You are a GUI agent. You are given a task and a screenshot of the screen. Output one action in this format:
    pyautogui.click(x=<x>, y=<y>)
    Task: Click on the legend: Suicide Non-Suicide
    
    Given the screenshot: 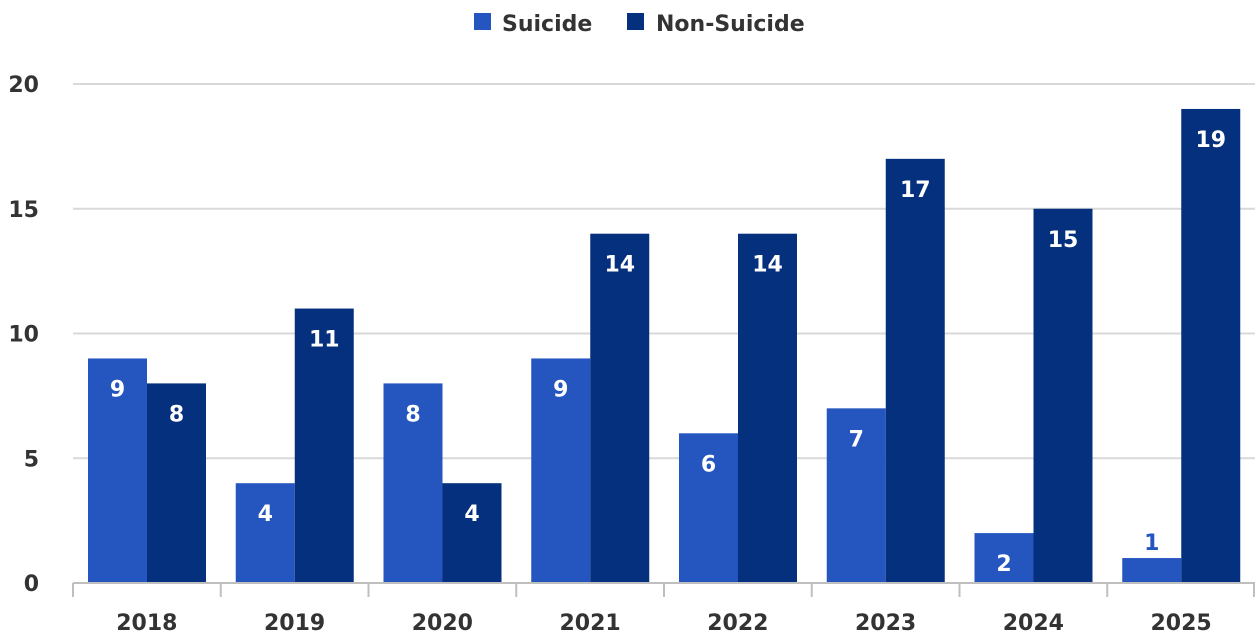 What is the action you would take?
    pyautogui.click(x=639, y=24)
    